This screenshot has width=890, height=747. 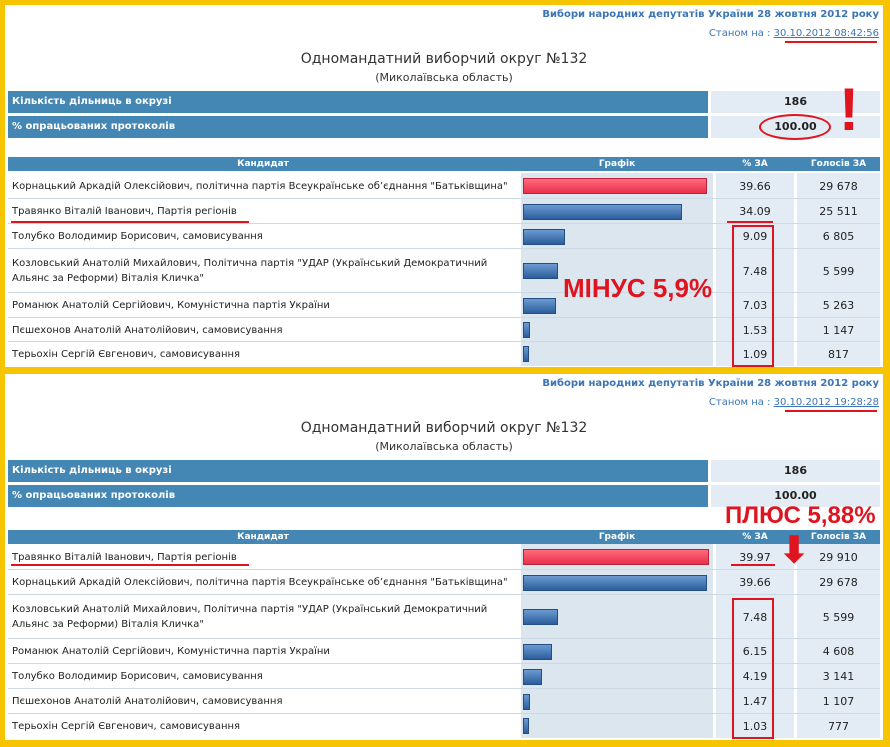 What do you see at coordinates (444, 102) in the screenshot?
I see `stations-row: Кількість дільниць в окрузі 186` at bounding box center [444, 102].